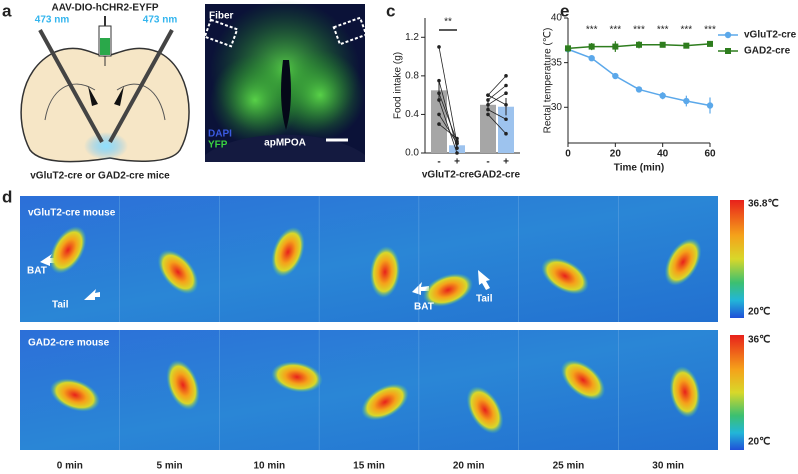 Image resolution: width=798 pixels, height=474 pixels. Describe the element at coordinates (497, 175) in the screenshot. I see `group-label: GAD2-cre` at that location.